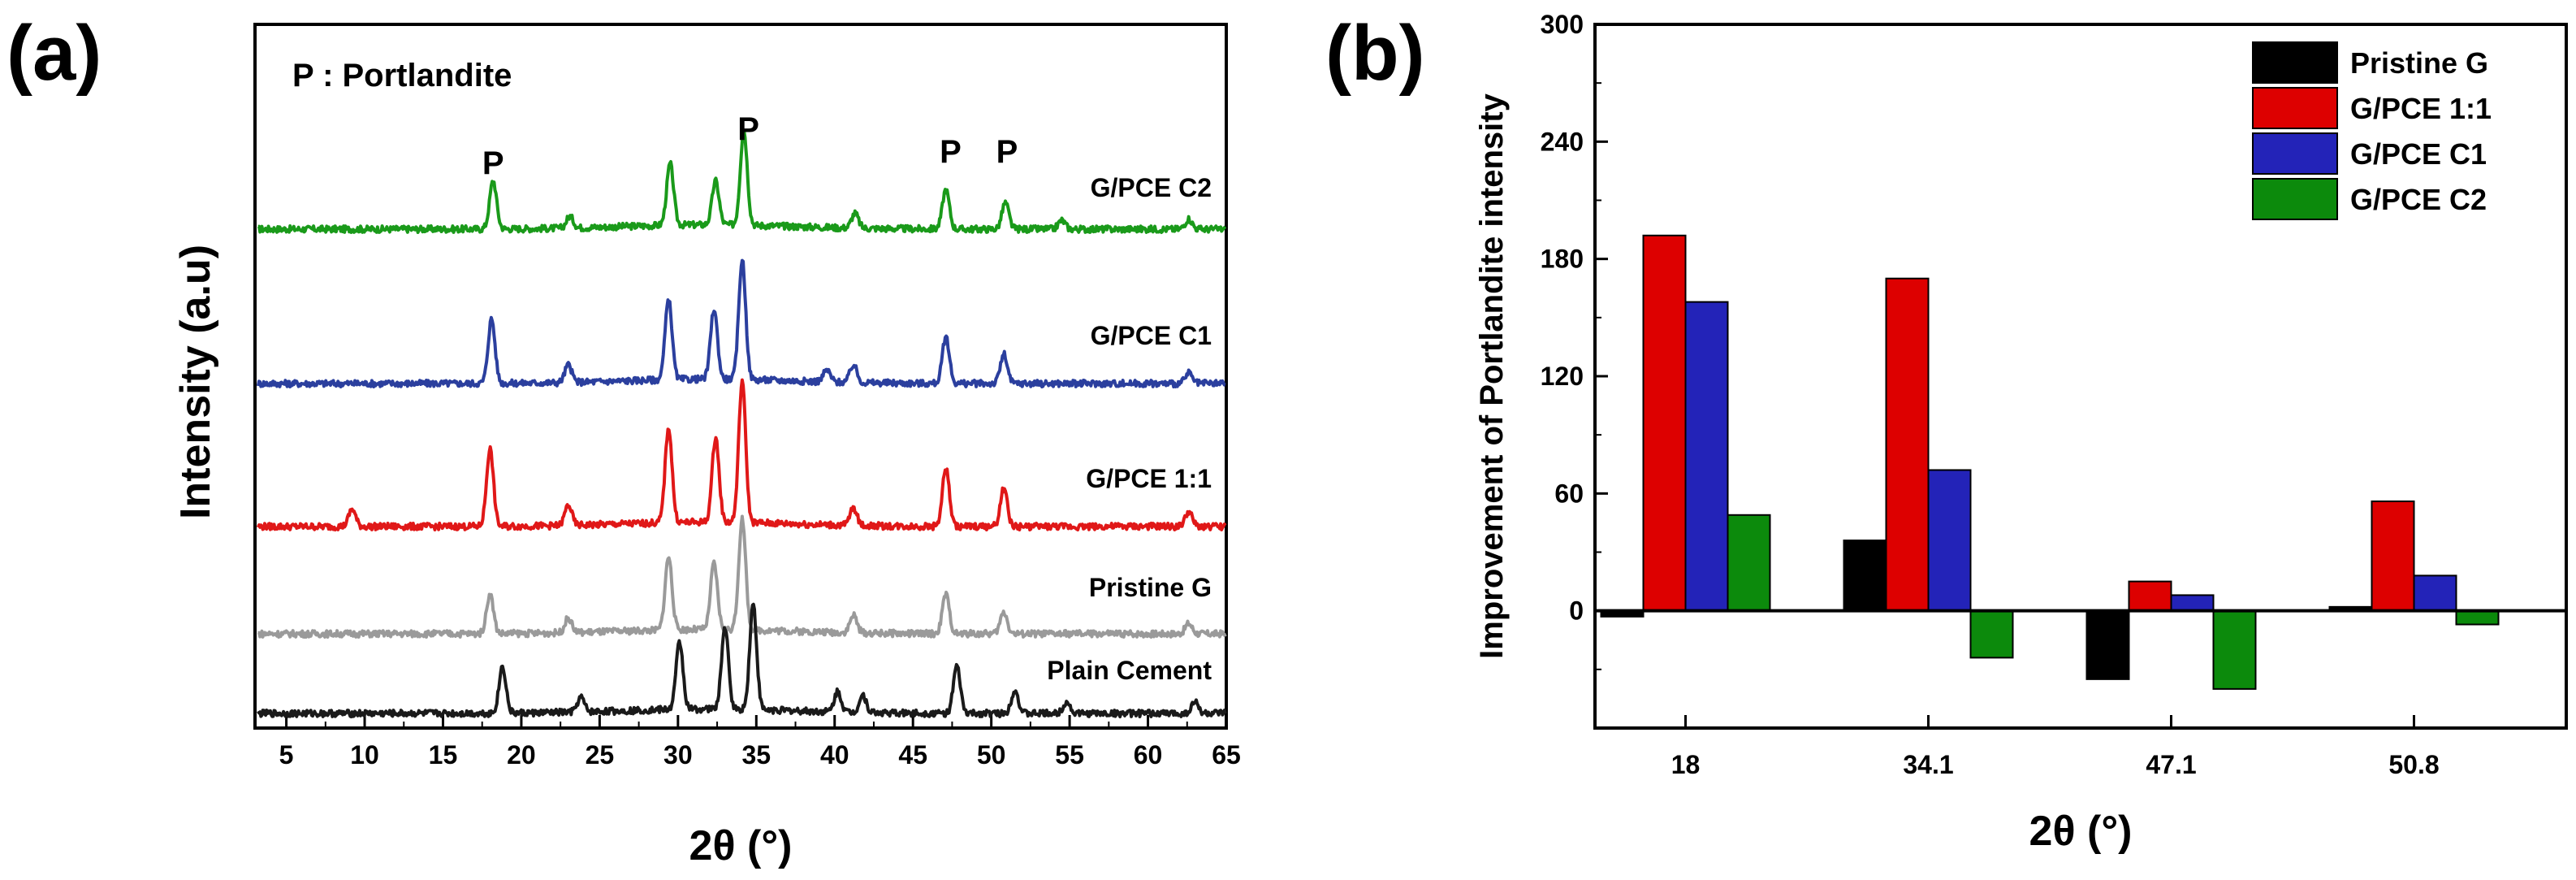  I want to click on panel-b-y-axis: 0 60 120 180 240 300, so click(1575, 340).